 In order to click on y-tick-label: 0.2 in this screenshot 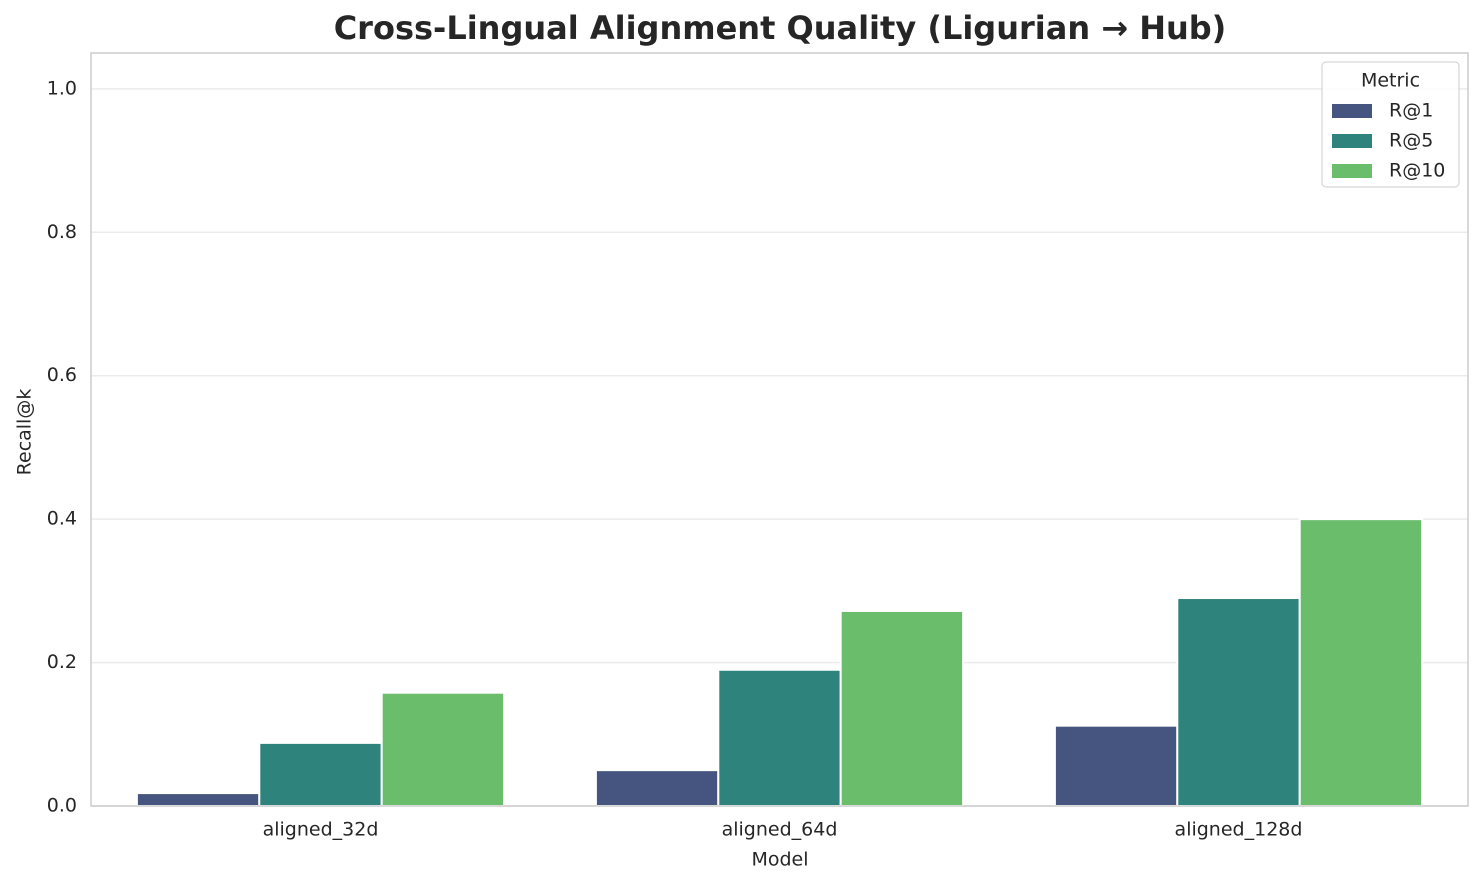, I will do `click(62, 662)`.